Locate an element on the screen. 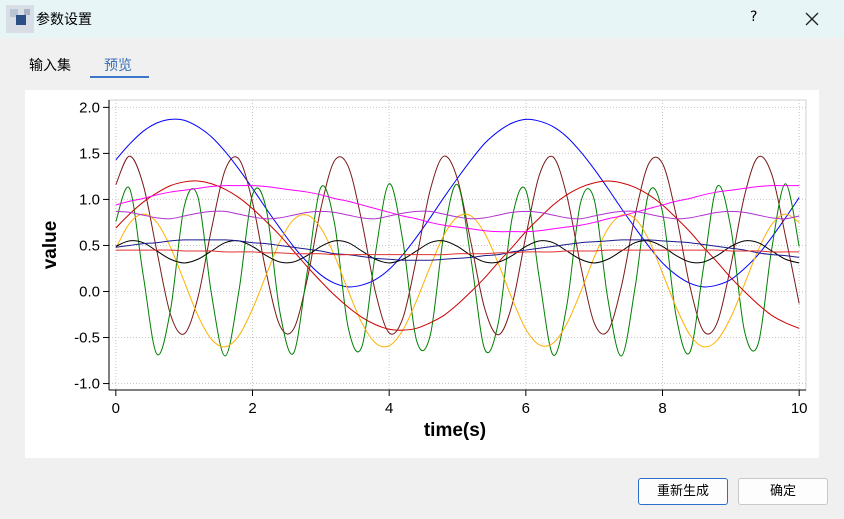 The image size is (844, 519). x-tick-label: 4 is located at coordinates (389, 408).